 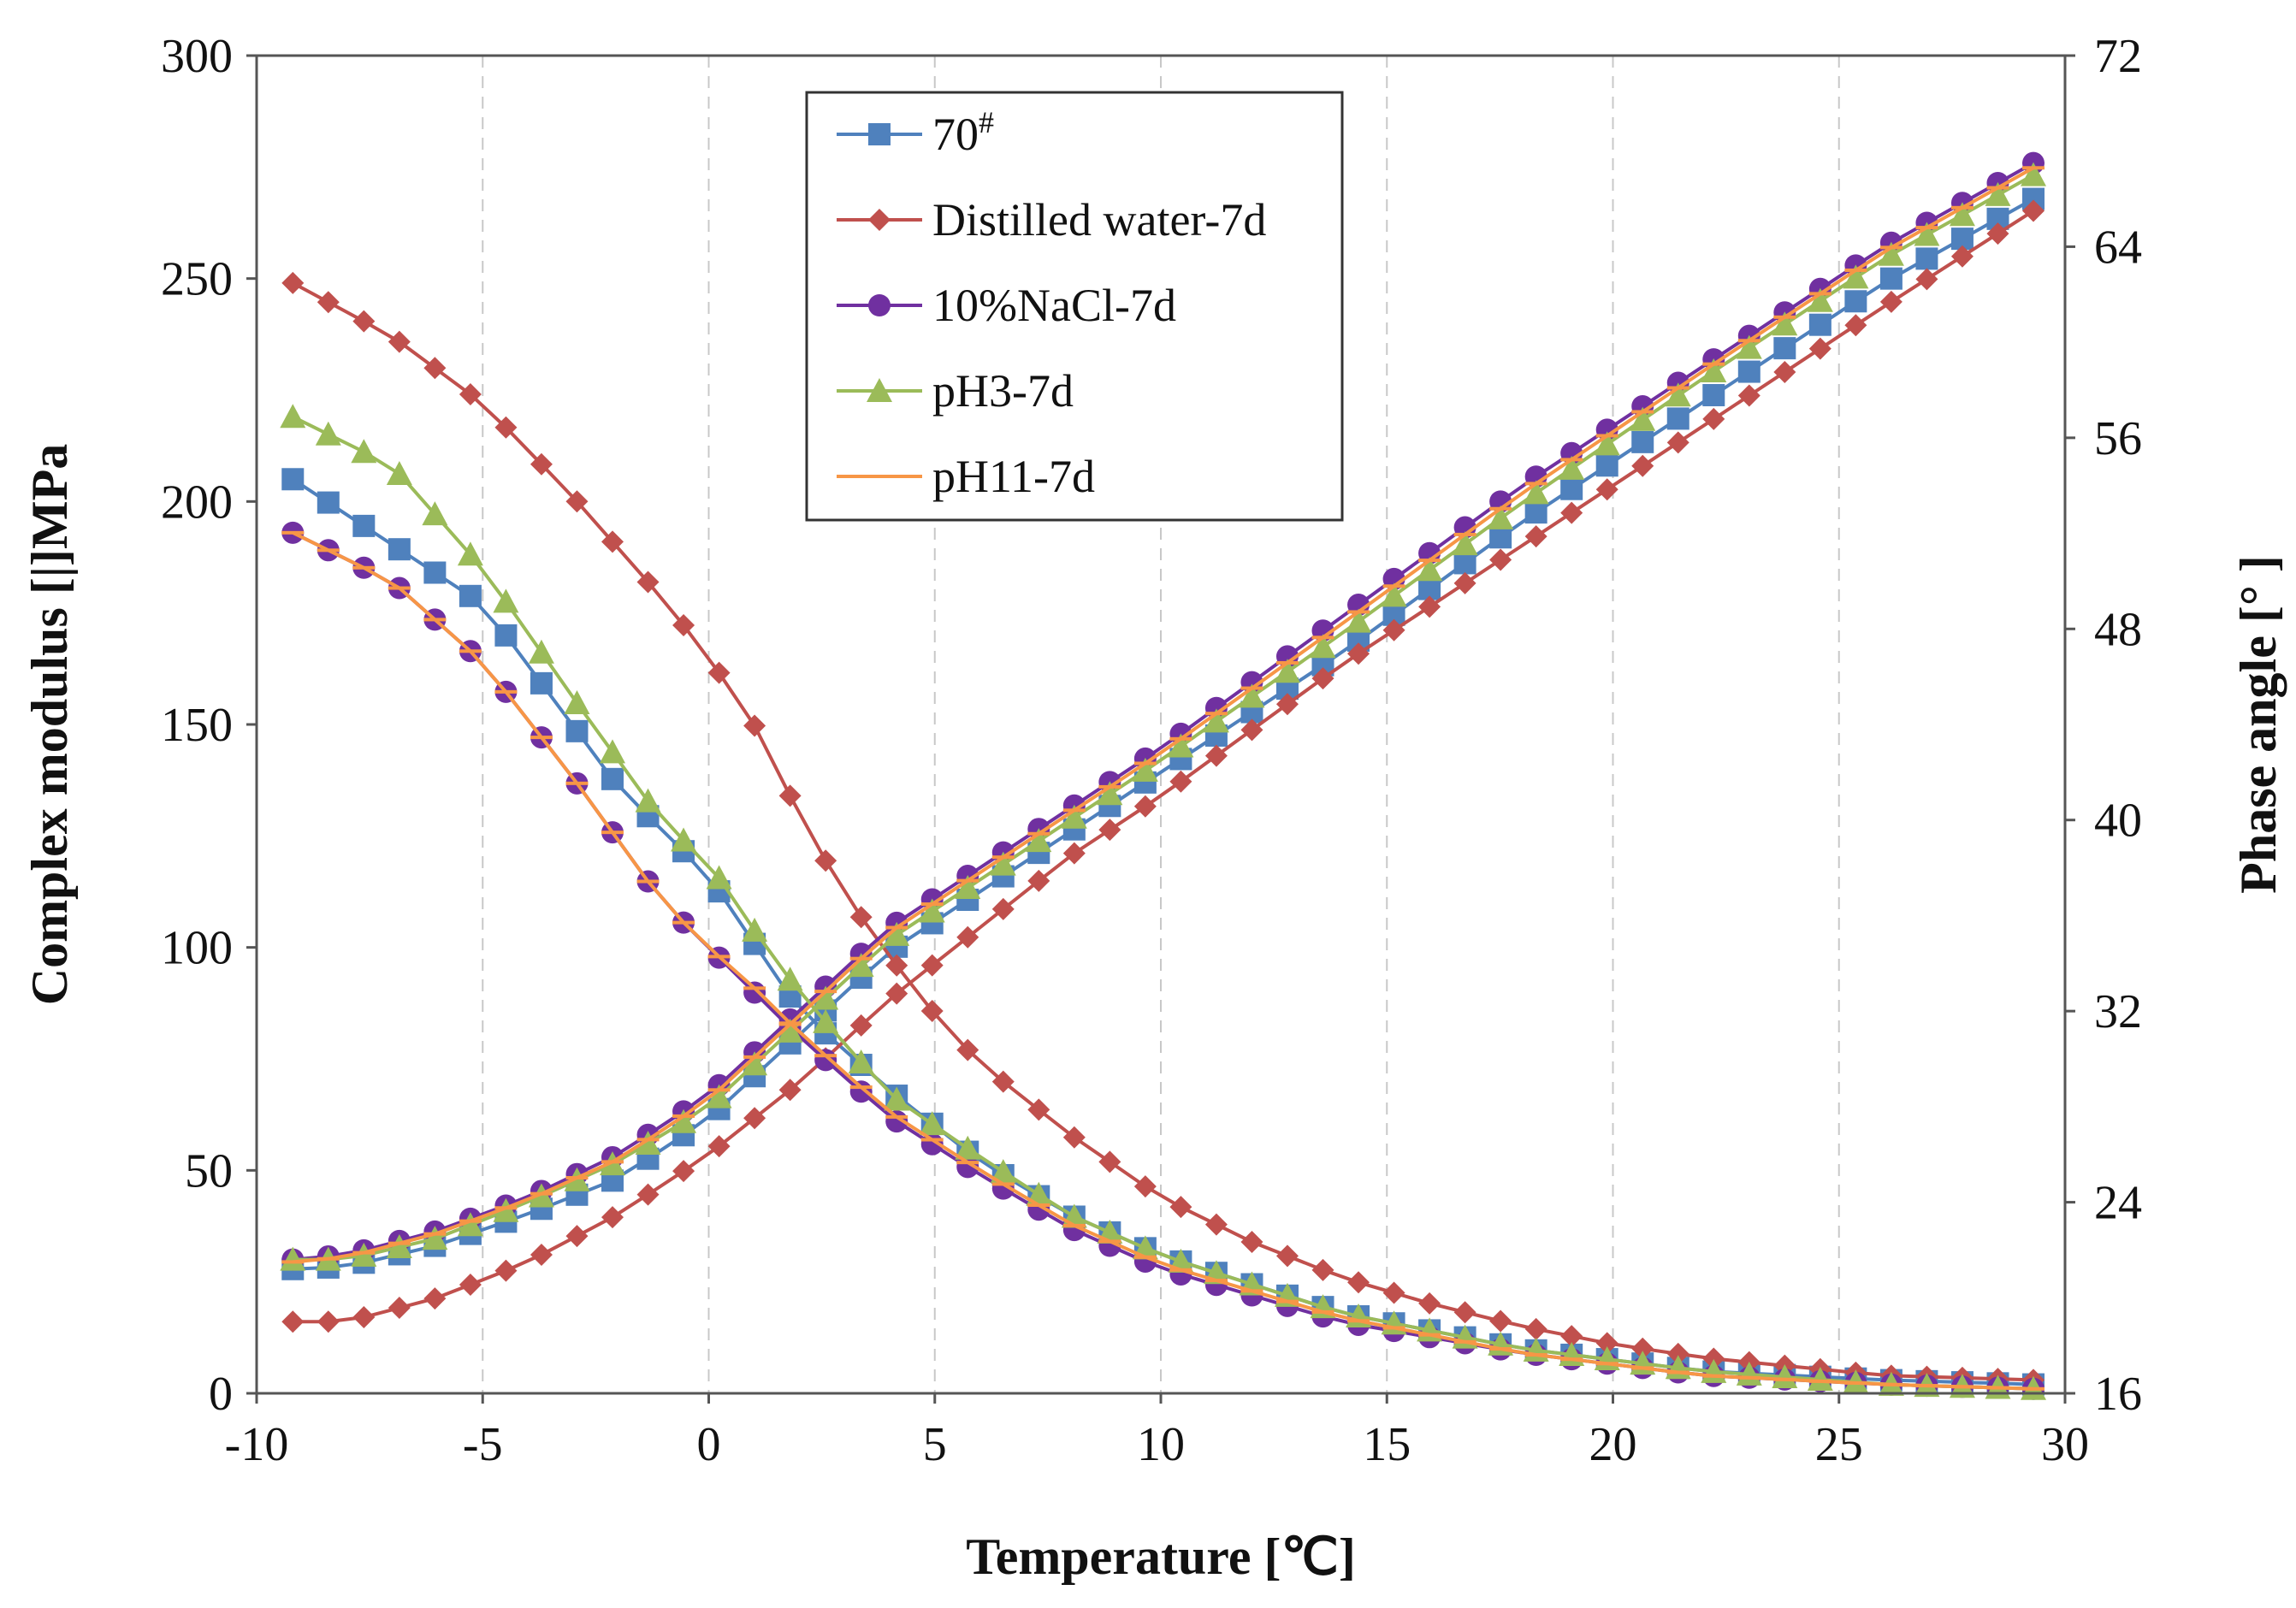 I want to click on legend-label: pH11-7d, so click(x=1014, y=476).